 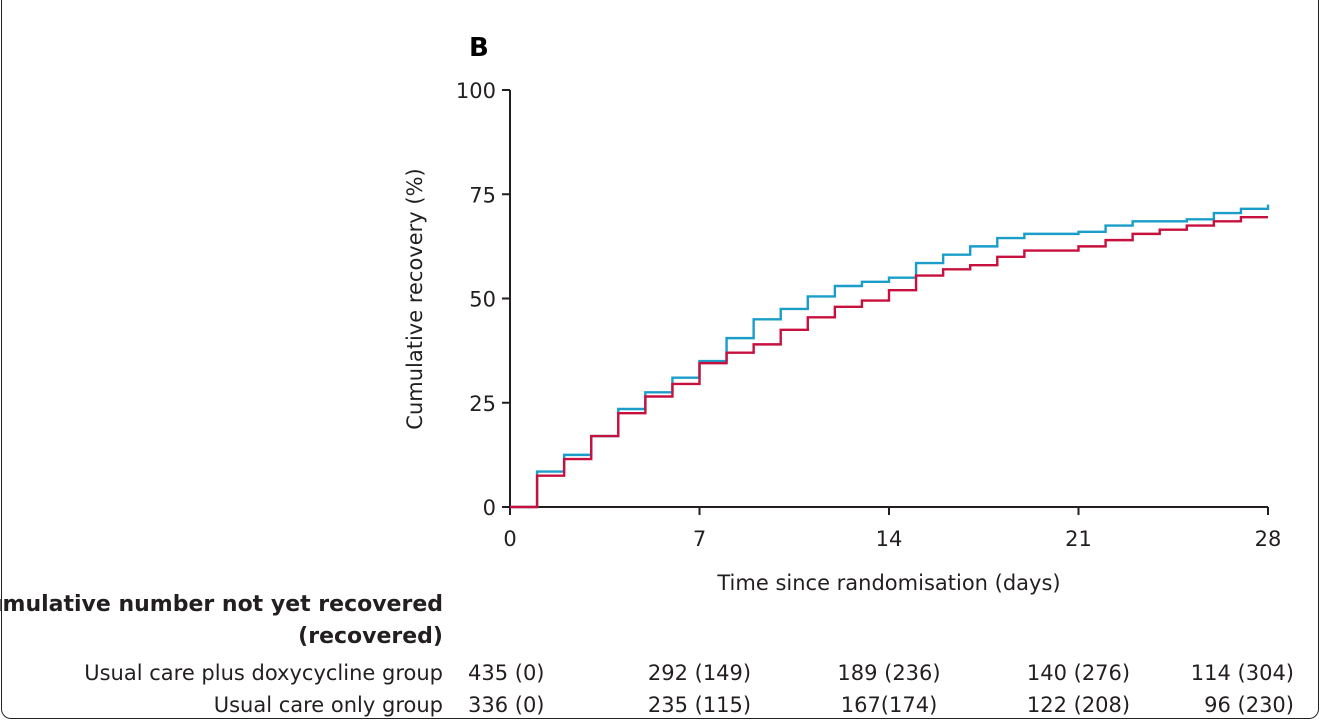 I want to click on x-axis-title: Time since randomisation (days), so click(x=888, y=583).